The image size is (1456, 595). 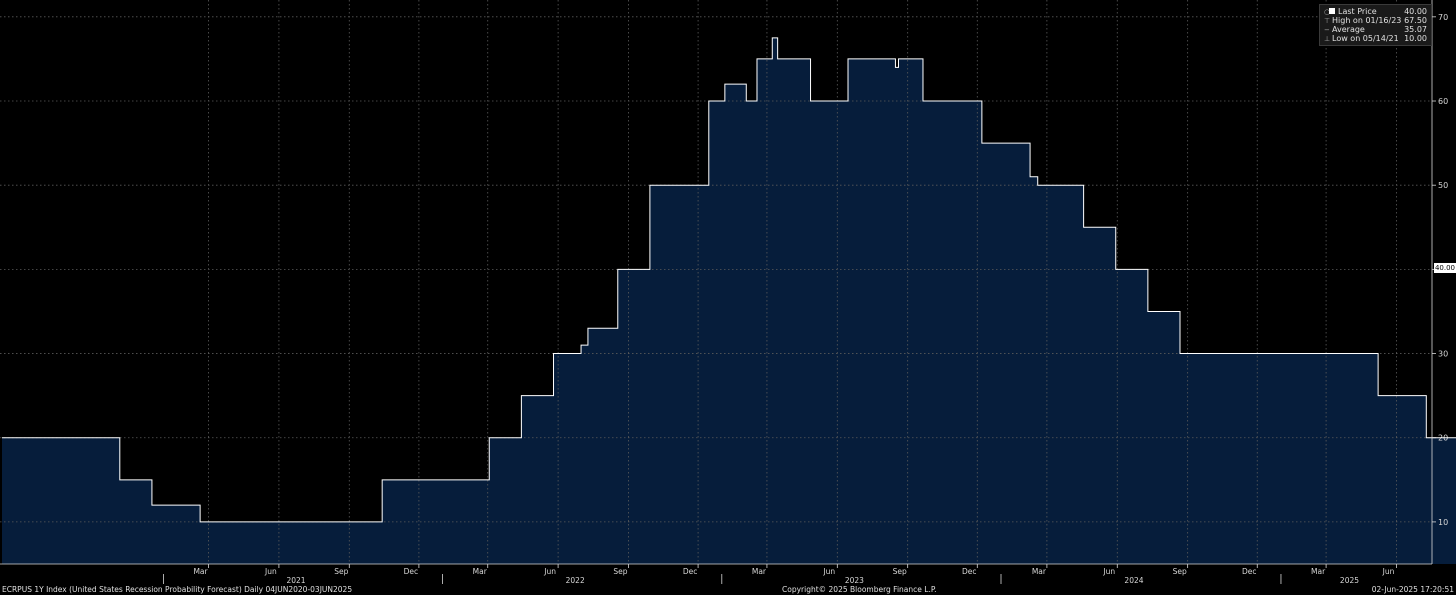 I want to click on average-marker-icon: −, so click(x=1327, y=30).